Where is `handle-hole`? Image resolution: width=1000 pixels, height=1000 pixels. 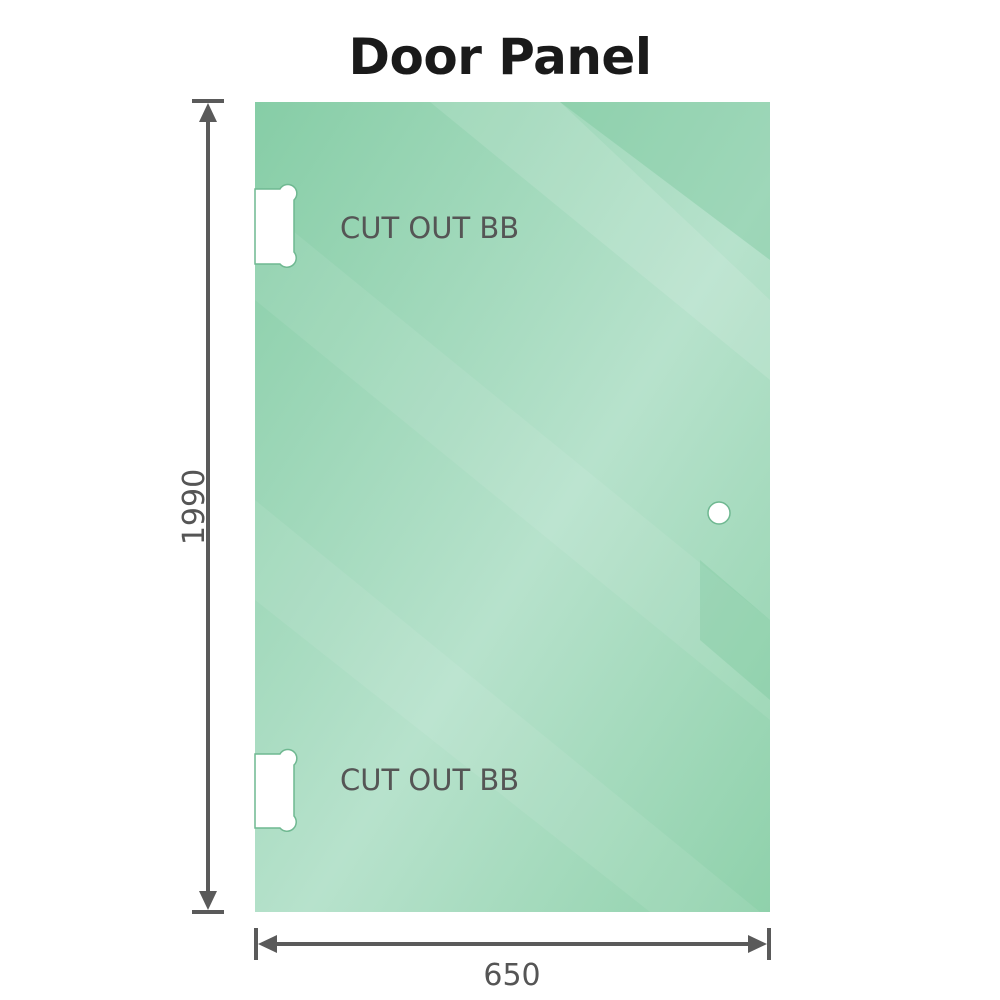 handle-hole is located at coordinates (719, 513).